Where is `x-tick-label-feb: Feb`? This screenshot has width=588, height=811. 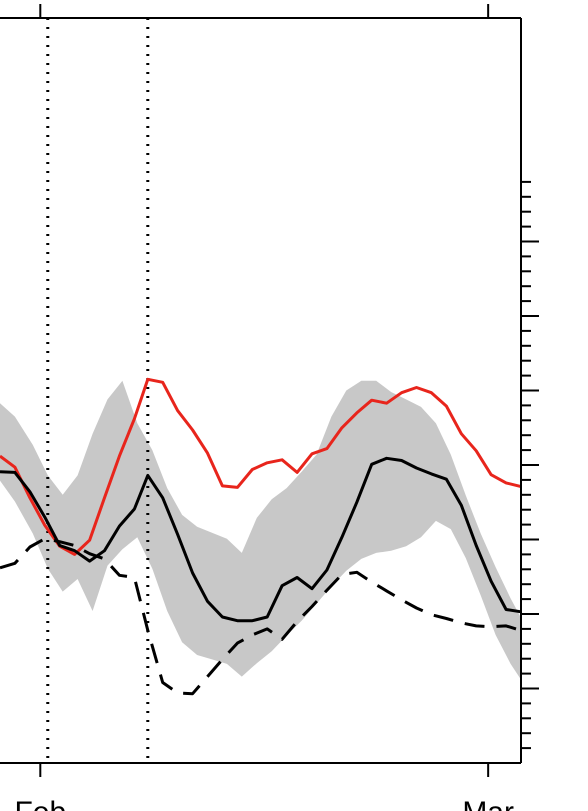 x-tick-label-feb: Feb is located at coordinates (40, 803).